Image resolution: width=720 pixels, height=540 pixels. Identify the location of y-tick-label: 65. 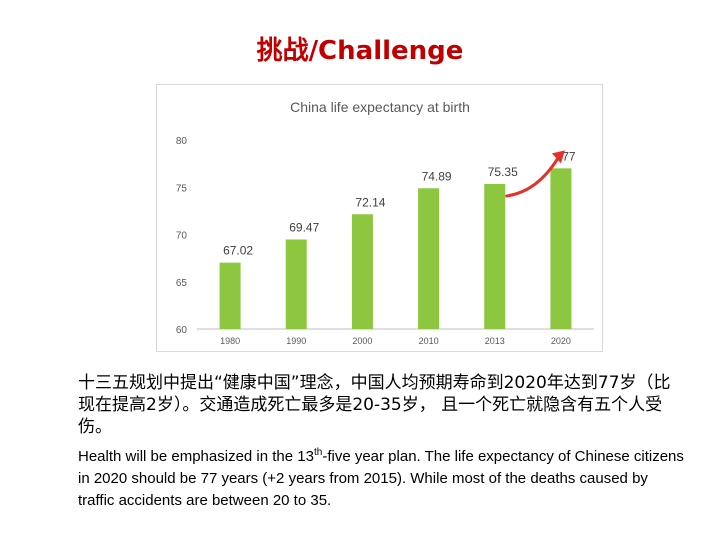
(182, 283).